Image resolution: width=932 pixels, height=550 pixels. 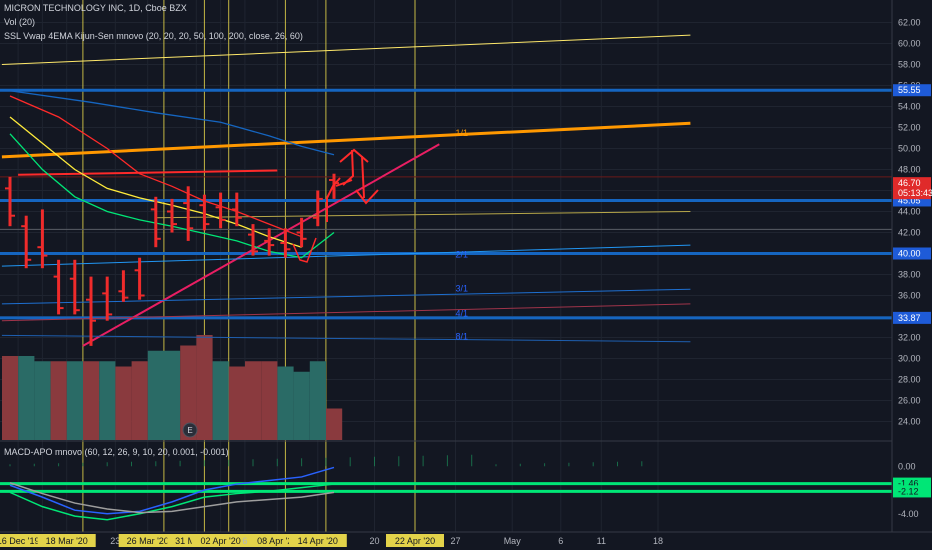 I want to click on price-tick-label: 32.00, so click(x=909, y=338).